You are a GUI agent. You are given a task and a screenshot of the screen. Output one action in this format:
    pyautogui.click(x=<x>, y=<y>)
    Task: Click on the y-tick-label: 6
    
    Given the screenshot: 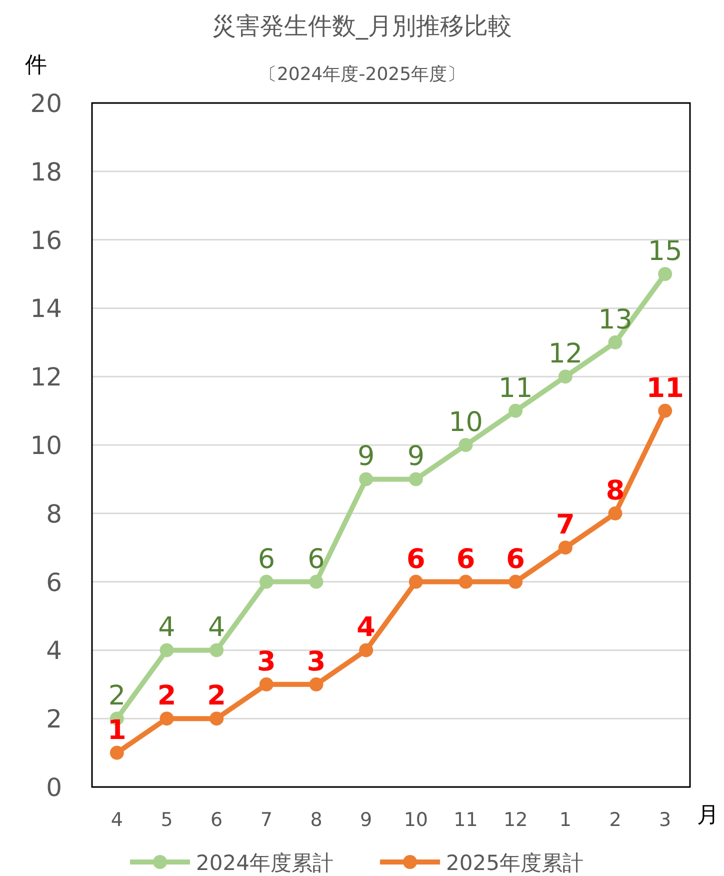 What is the action you would take?
    pyautogui.click(x=54, y=582)
    